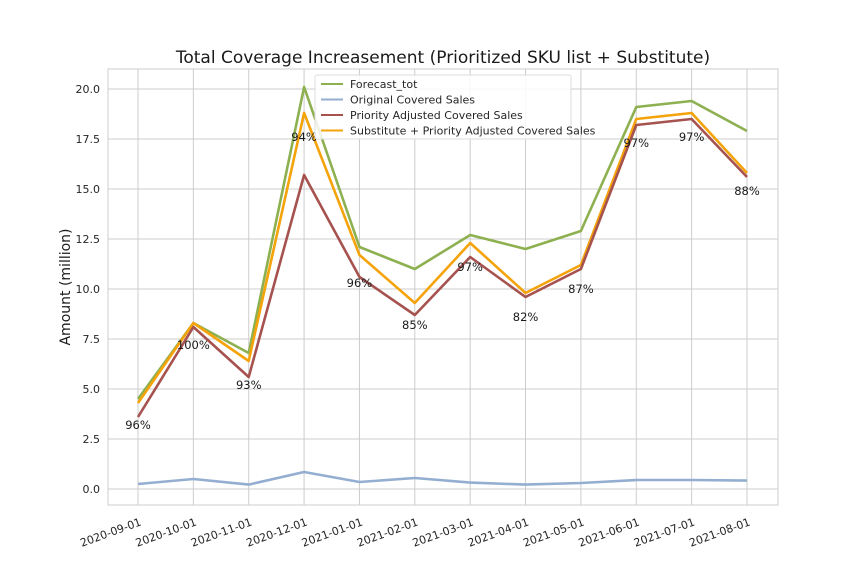  I want to click on legend-entry: Forecast_tot, so click(384, 84).